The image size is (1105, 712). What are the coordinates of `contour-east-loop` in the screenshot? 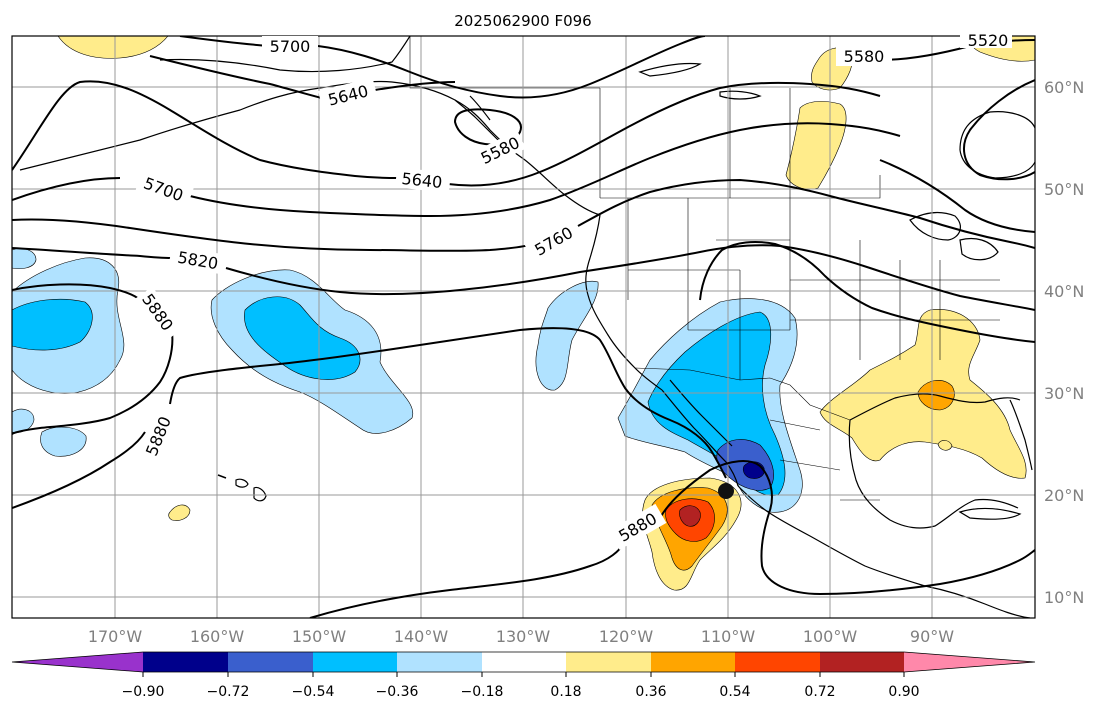 It's located at (999, 130).